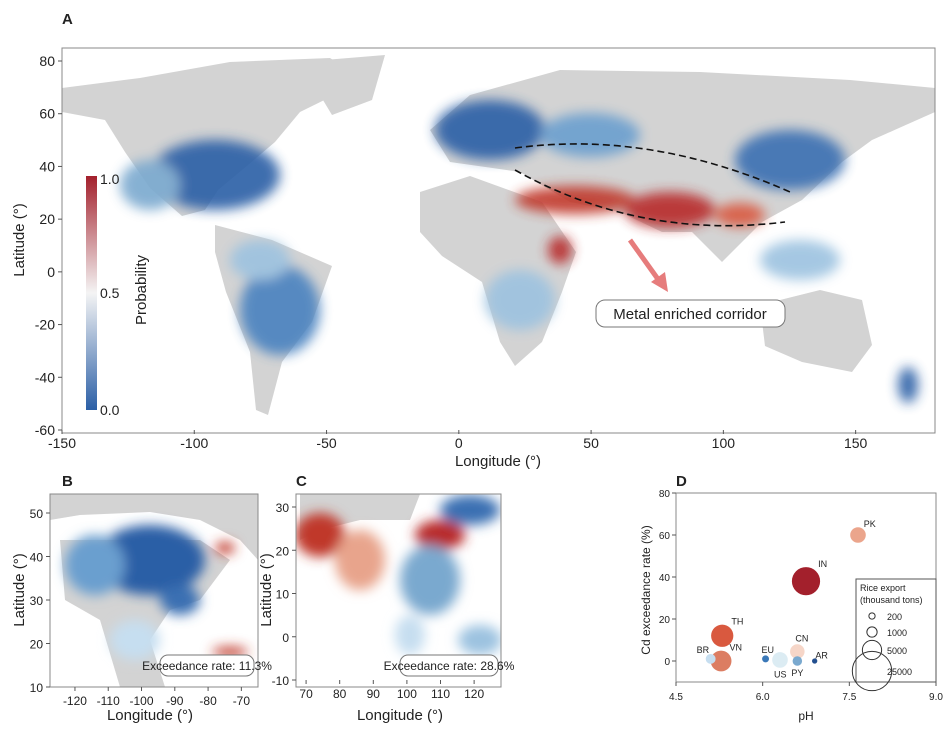  I want to click on y-tick-label: 50, so click(37, 514).